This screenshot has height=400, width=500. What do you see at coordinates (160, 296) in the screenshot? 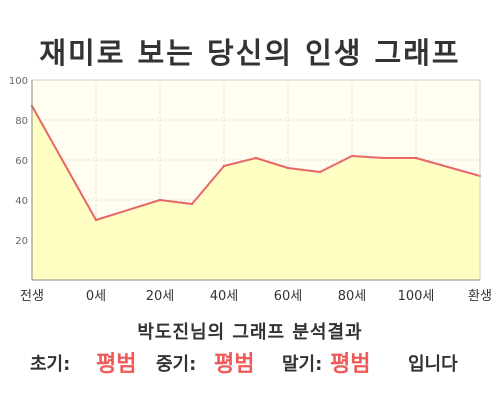
I see `x-tick-label: 20세` at bounding box center [160, 296].